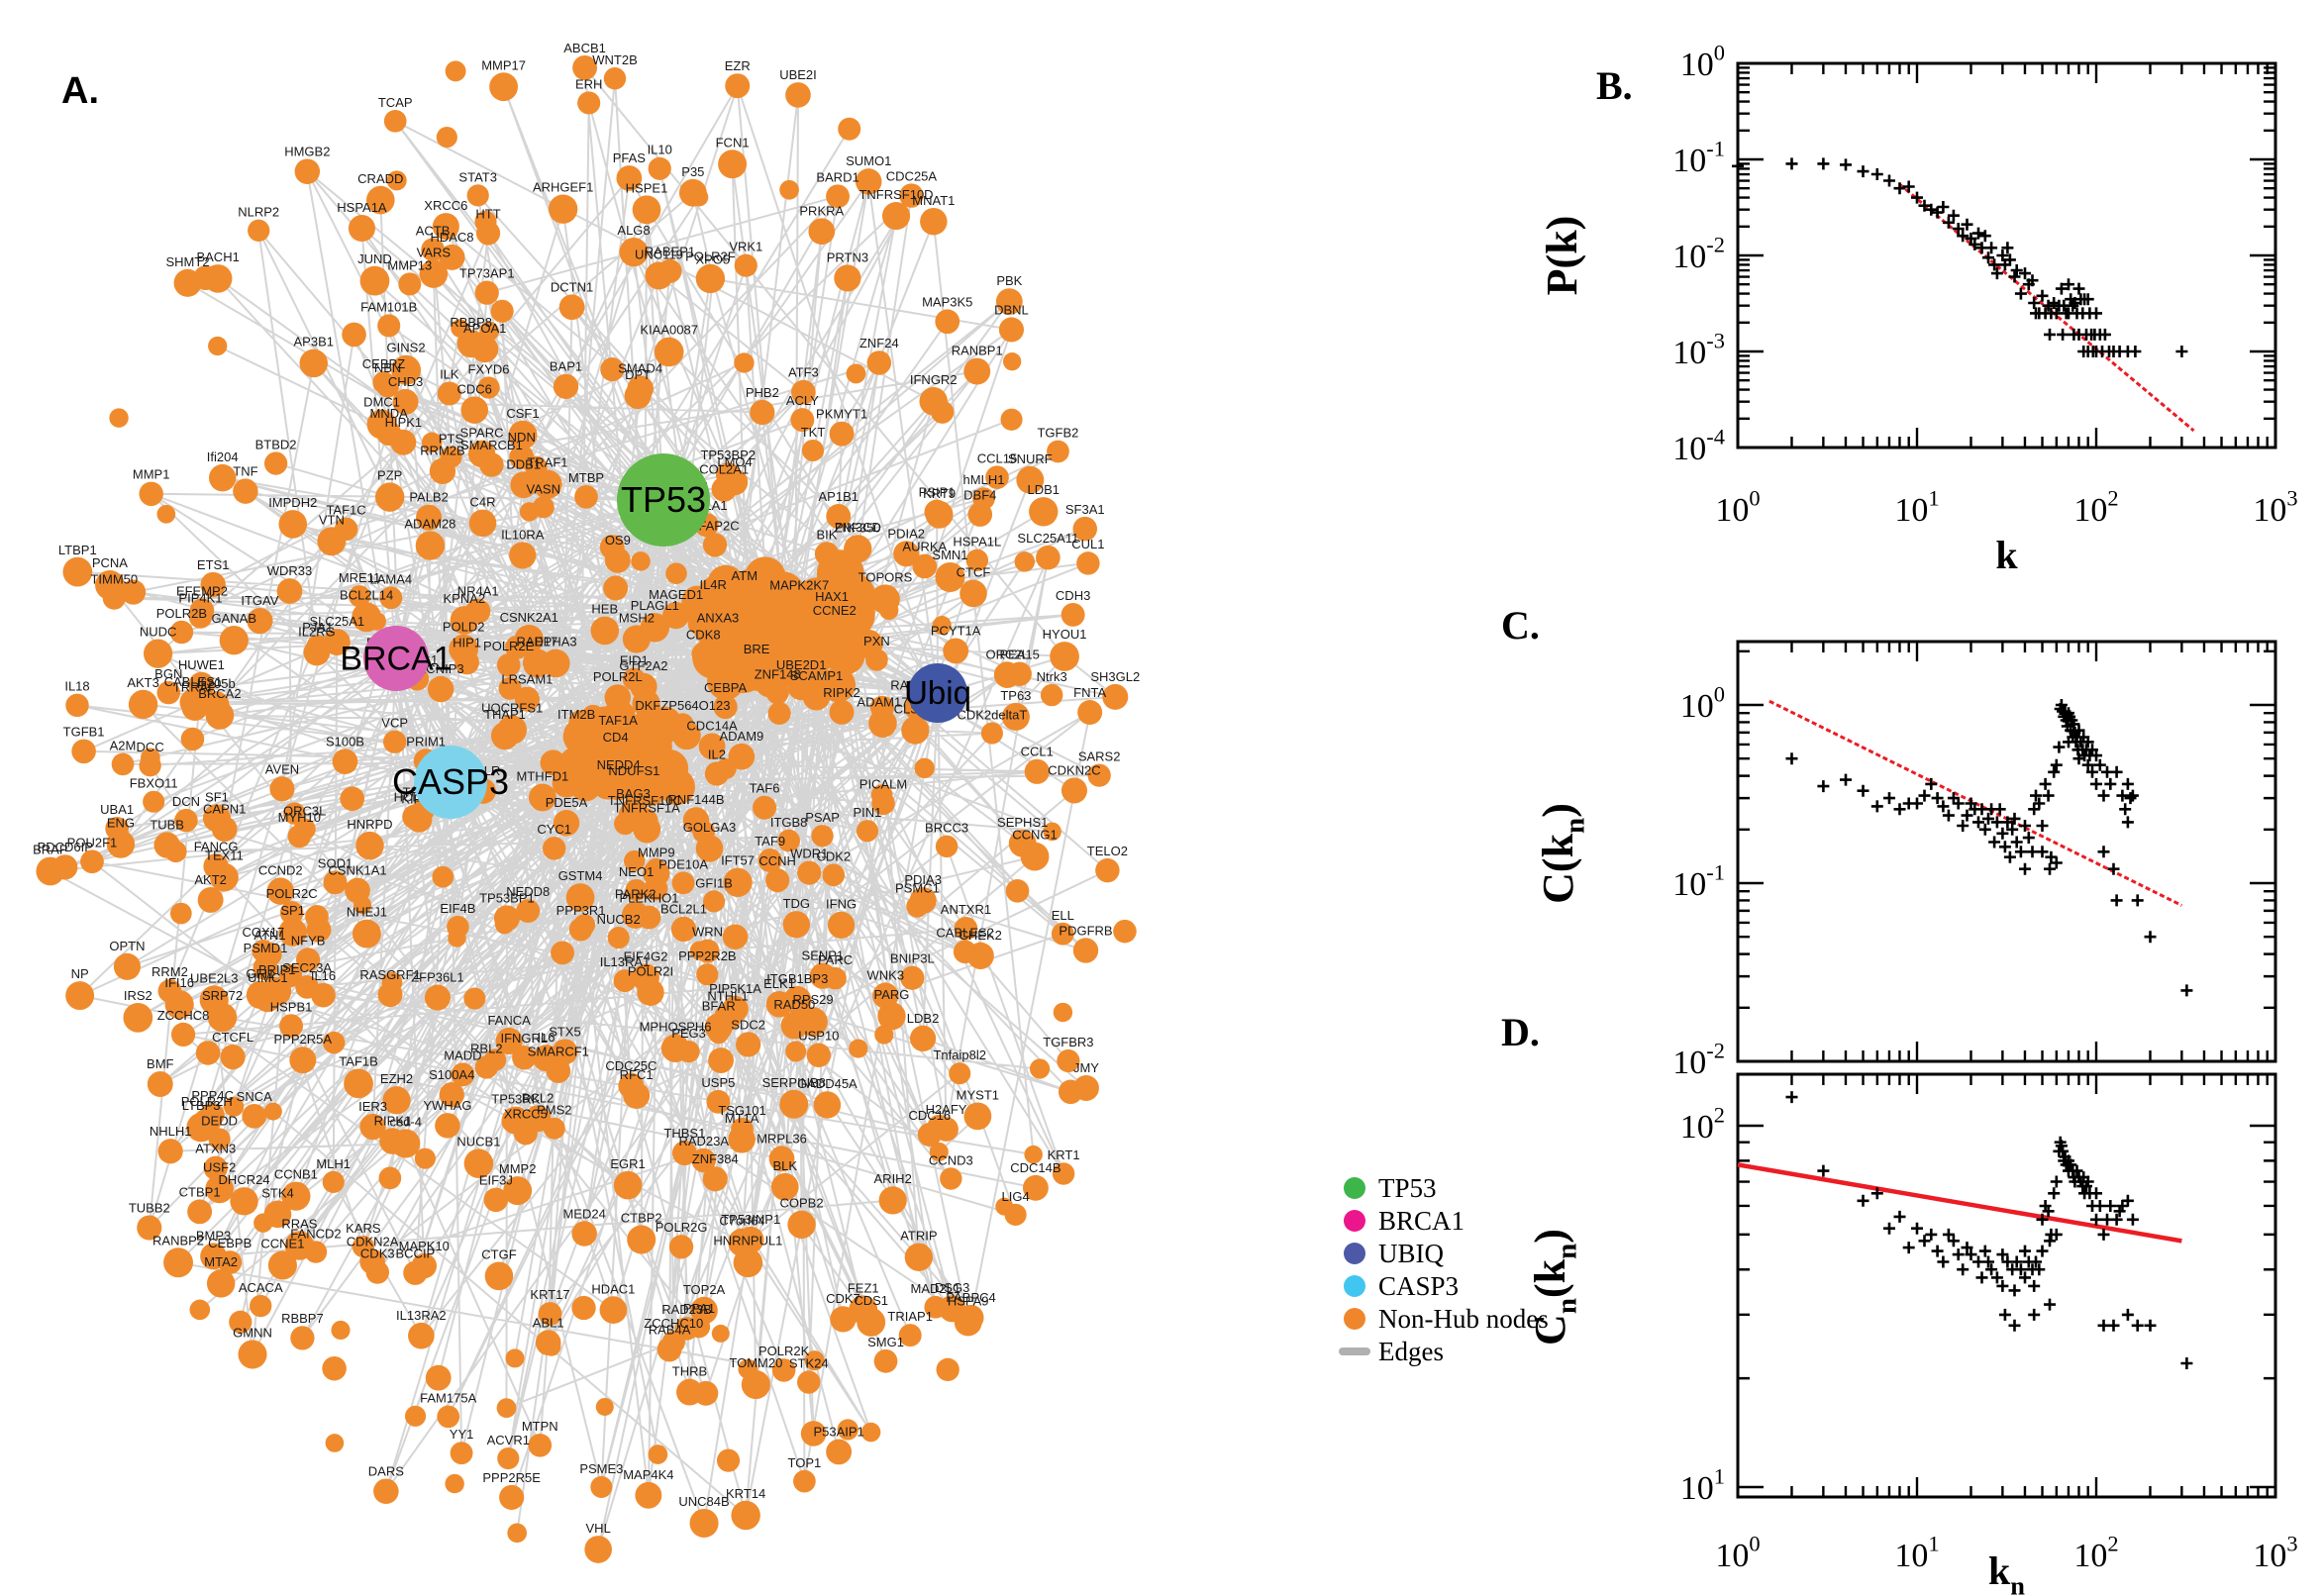 The height and width of the screenshot is (1596, 2323). Describe the element at coordinates (770, 841) in the screenshot. I see `network-node-label: TAF9` at that location.